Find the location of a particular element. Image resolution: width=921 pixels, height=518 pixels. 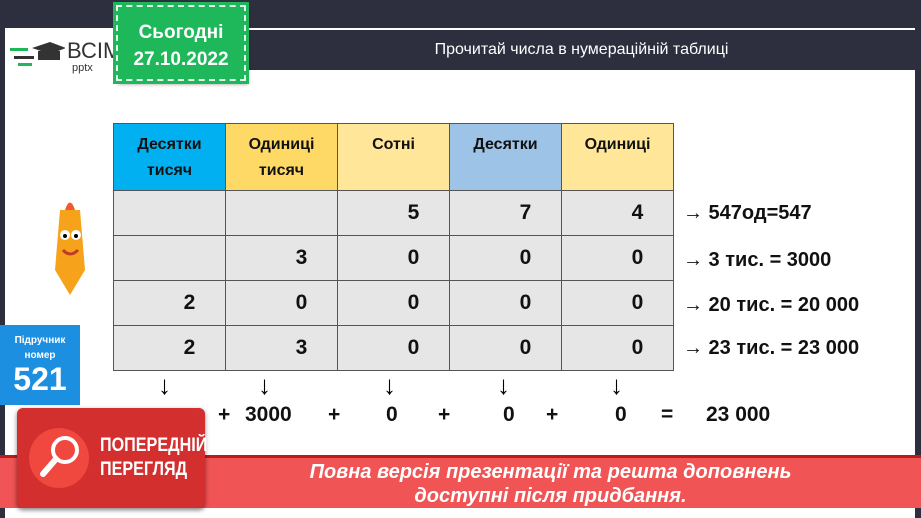

magnifier-icon is located at coordinates (59, 456).